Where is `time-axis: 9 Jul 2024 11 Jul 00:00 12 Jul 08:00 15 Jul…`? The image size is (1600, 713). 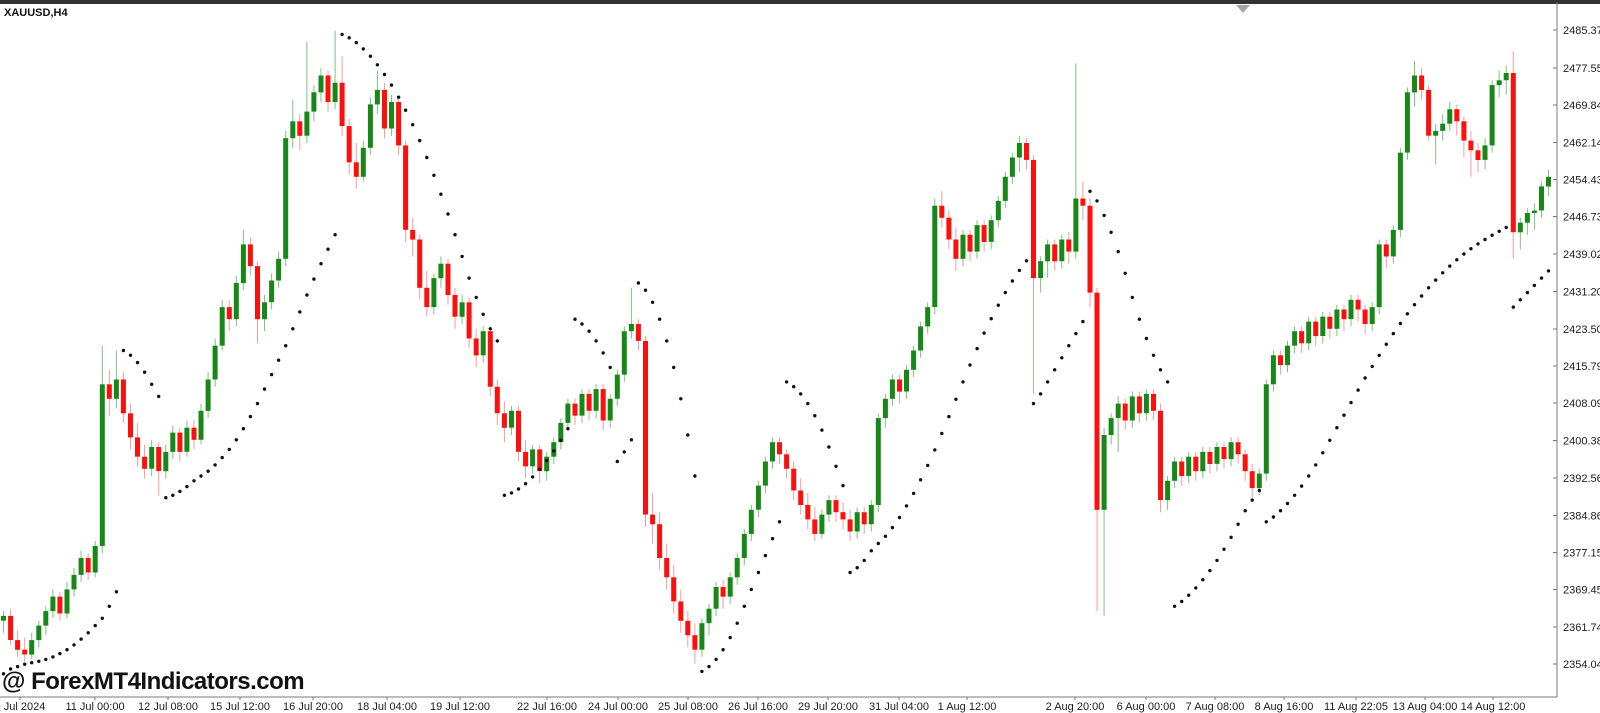 time-axis: 9 Jul 2024 11 Jul 00:00 12 Jul 08:00 15 Jul… is located at coordinates (778, 704).